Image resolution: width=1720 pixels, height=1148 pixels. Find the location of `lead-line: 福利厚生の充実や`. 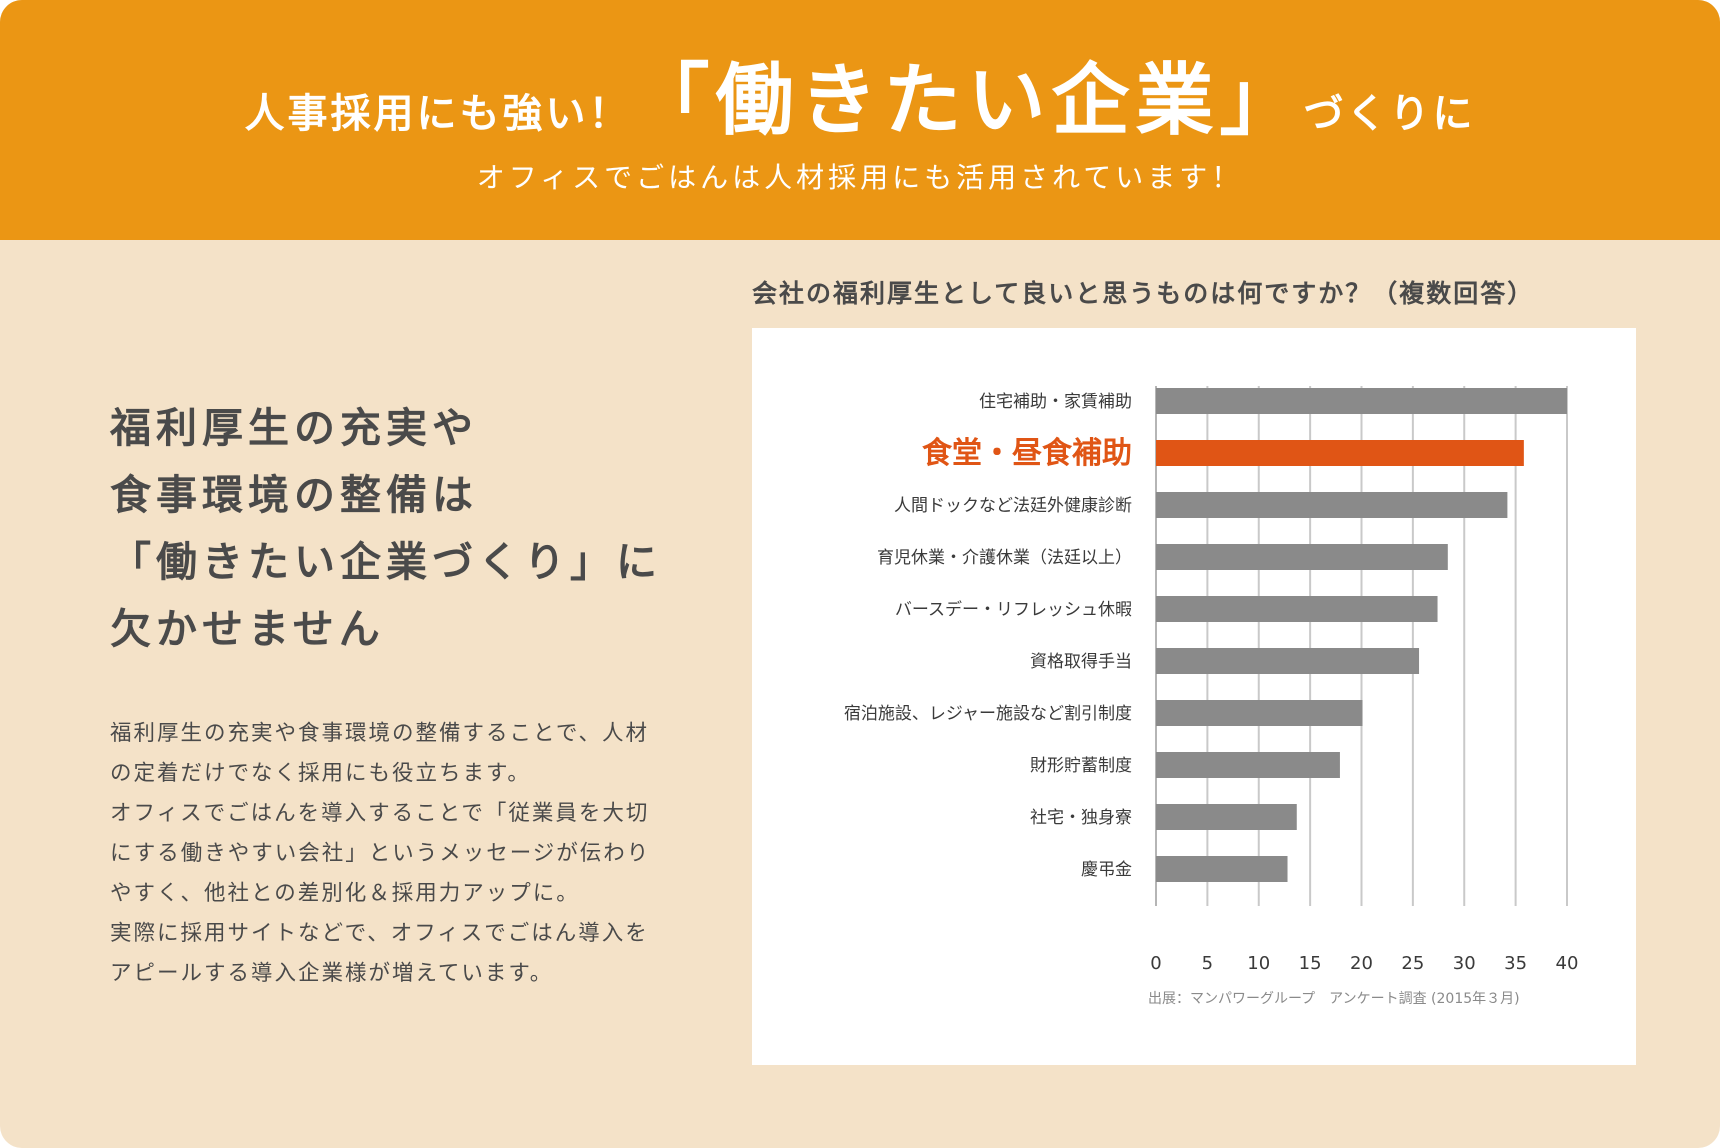

lead-line: 福利厚生の充実や is located at coordinates (294, 428).